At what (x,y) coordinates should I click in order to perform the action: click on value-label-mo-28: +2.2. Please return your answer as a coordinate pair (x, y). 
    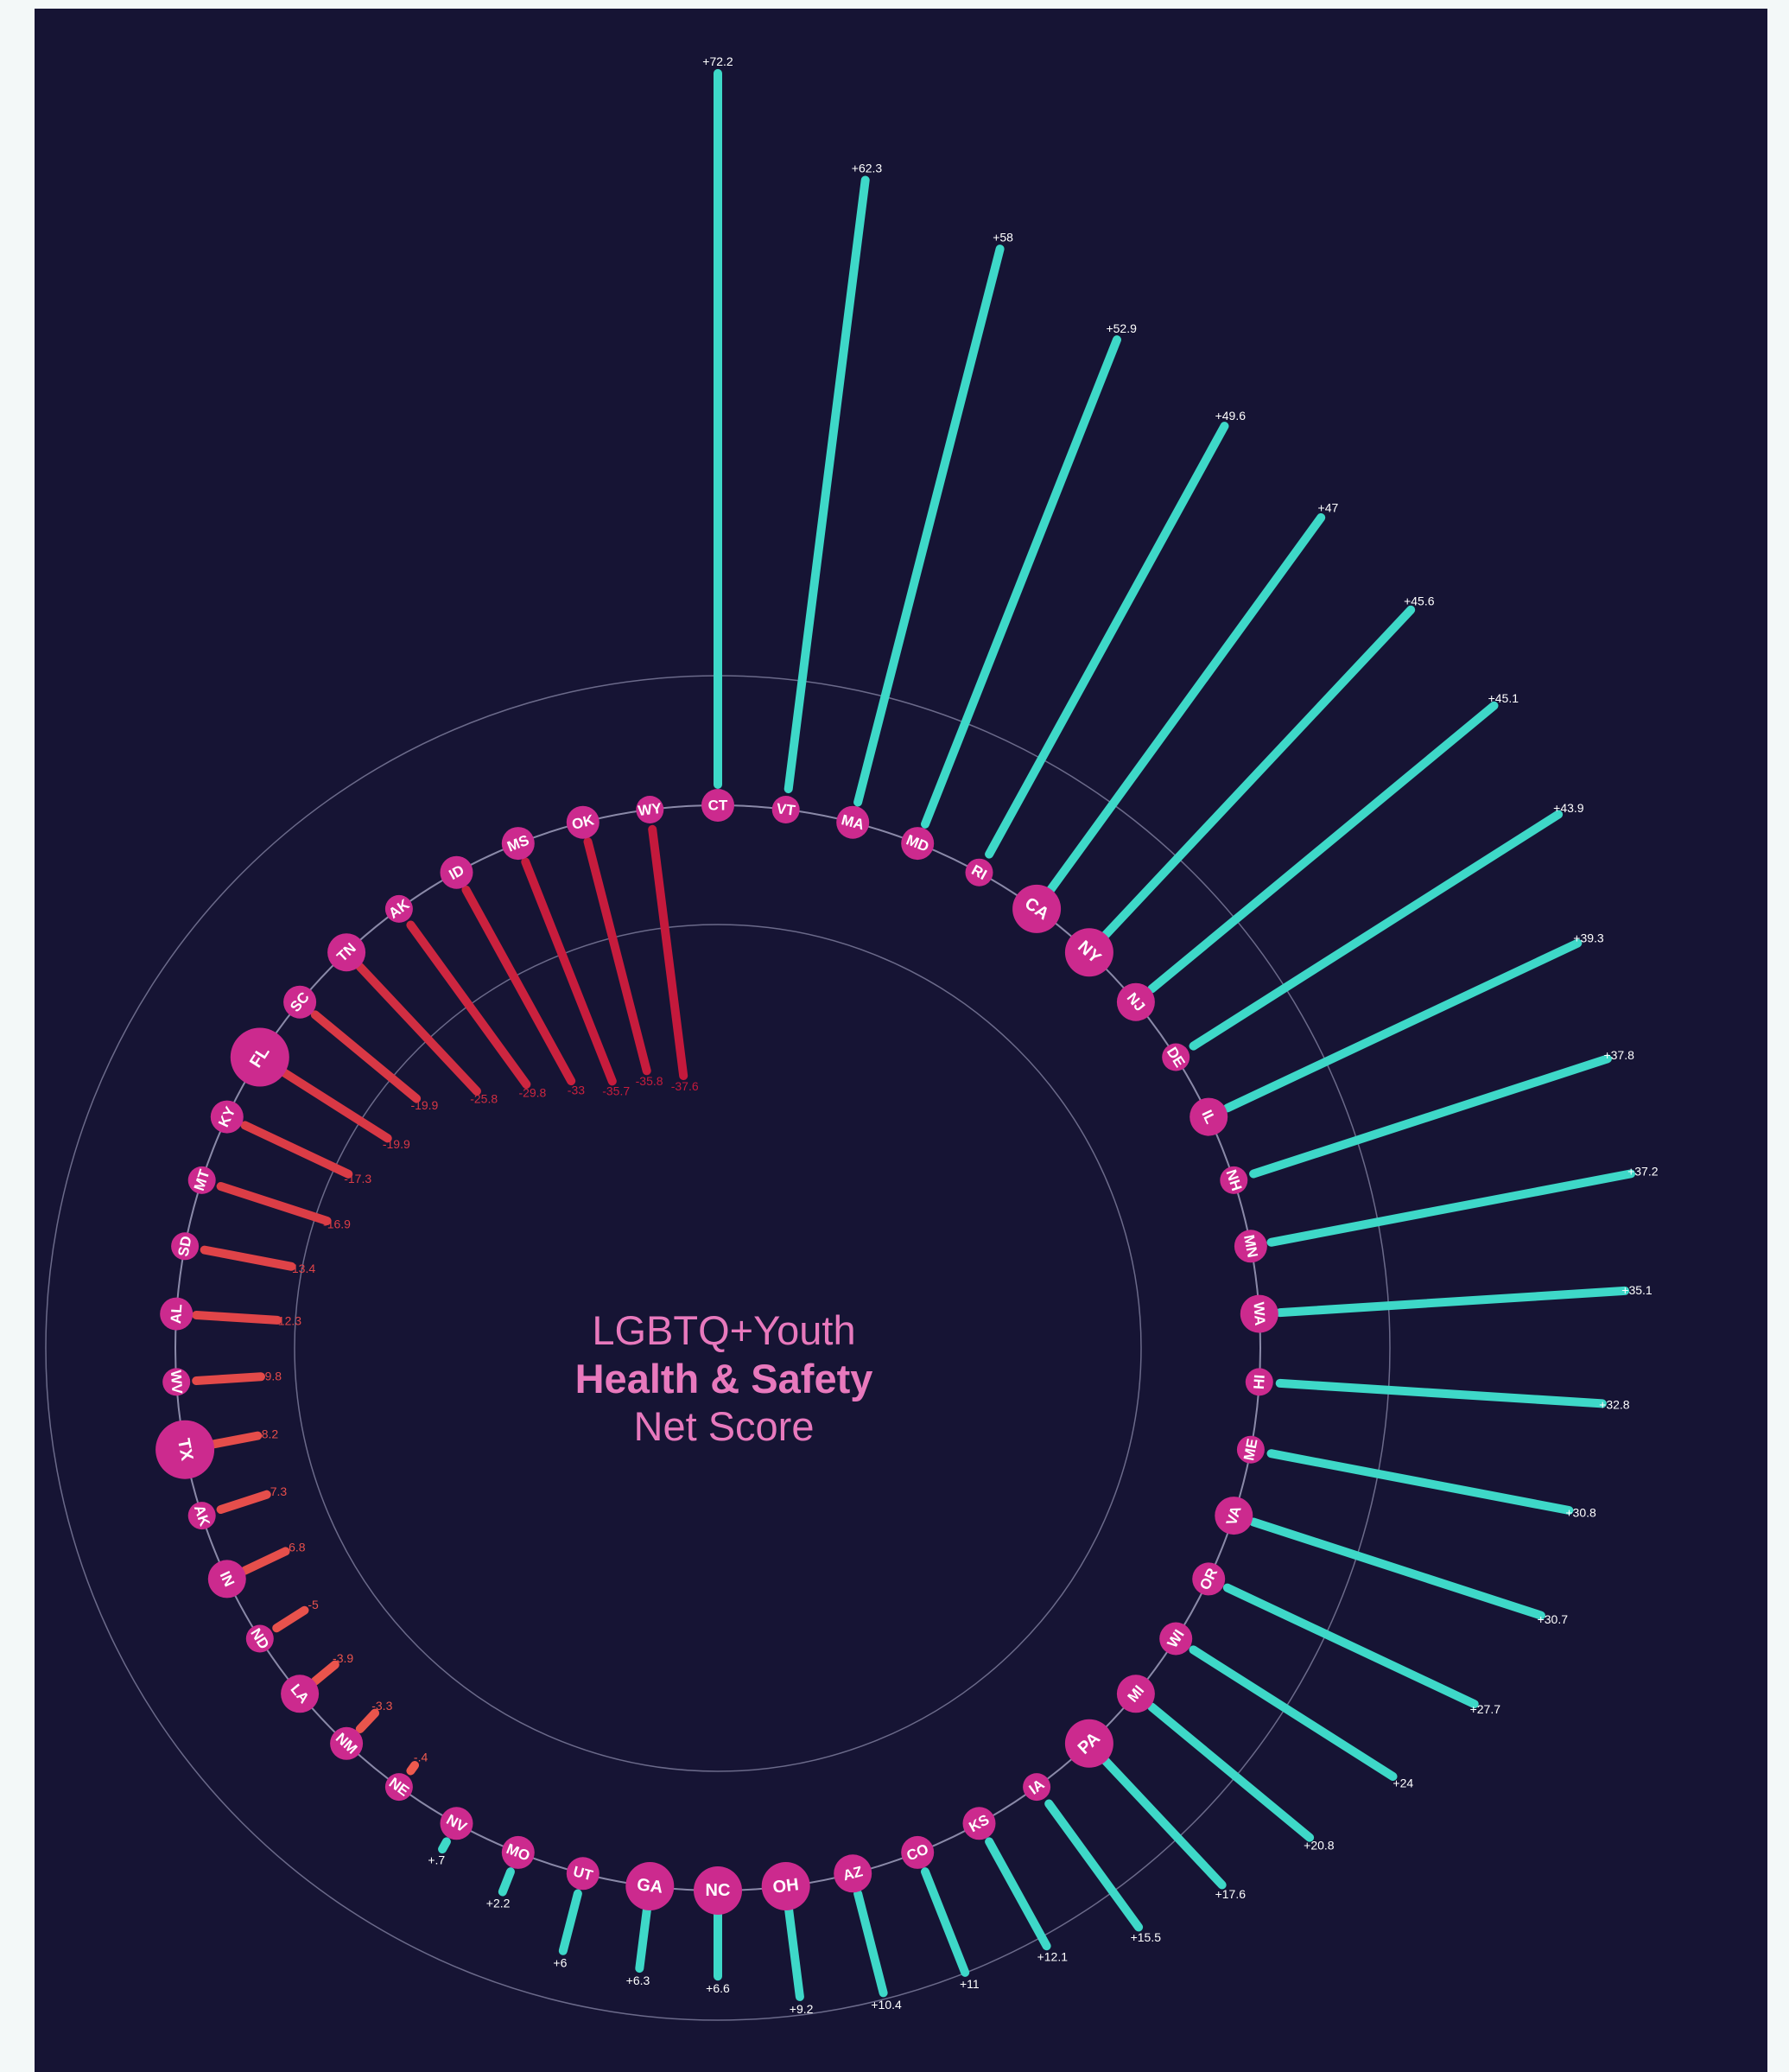
    Looking at the image, I should click on (498, 1903).